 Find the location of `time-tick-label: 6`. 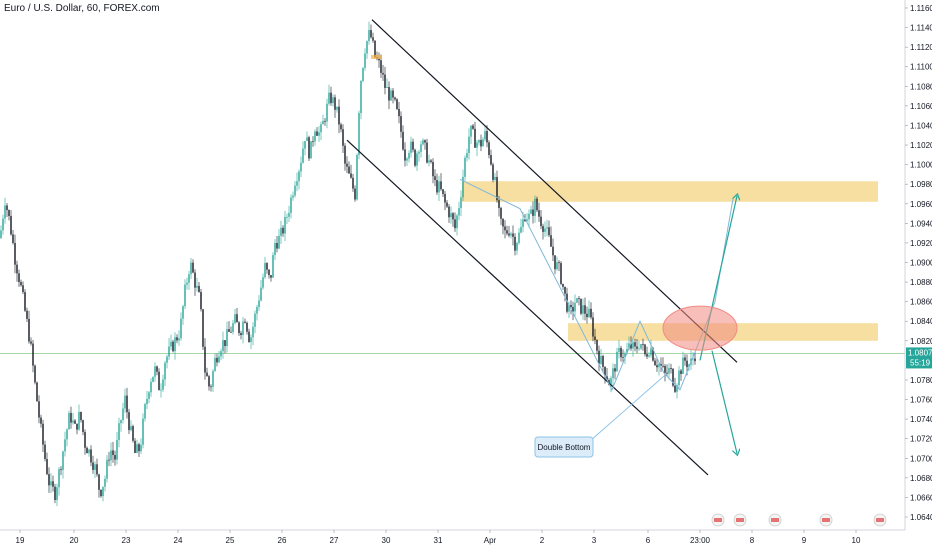

time-tick-label: 6 is located at coordinates (648, 540).